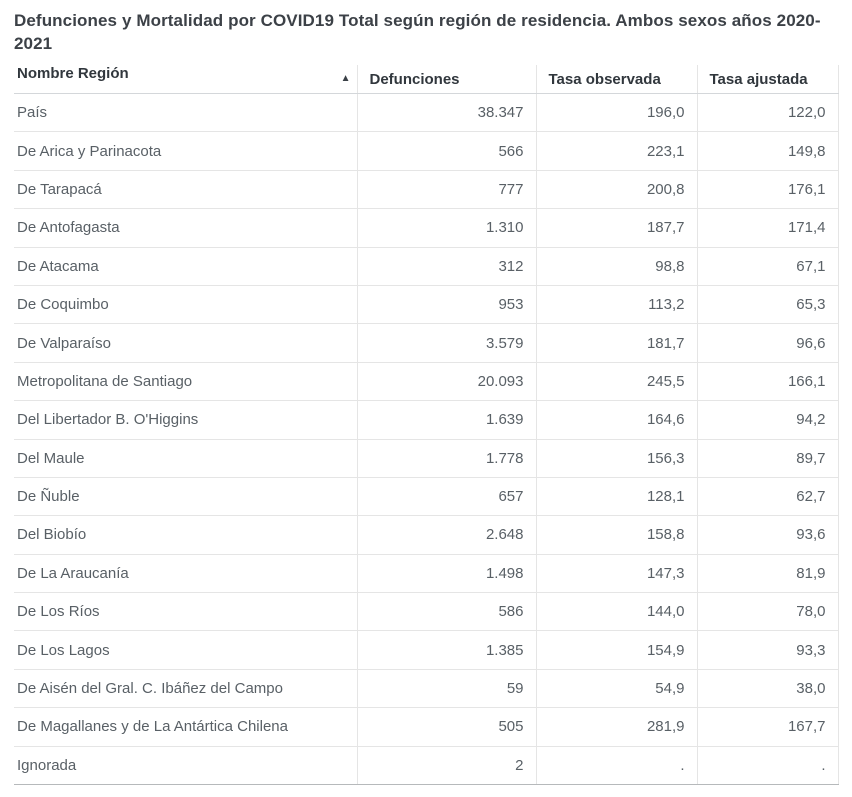 The height and width of the screenshot is (797, 852). Describe the element at coordinates (73, 73) in the screenshot. I see `column-header-label: Nombre Región` at that location.